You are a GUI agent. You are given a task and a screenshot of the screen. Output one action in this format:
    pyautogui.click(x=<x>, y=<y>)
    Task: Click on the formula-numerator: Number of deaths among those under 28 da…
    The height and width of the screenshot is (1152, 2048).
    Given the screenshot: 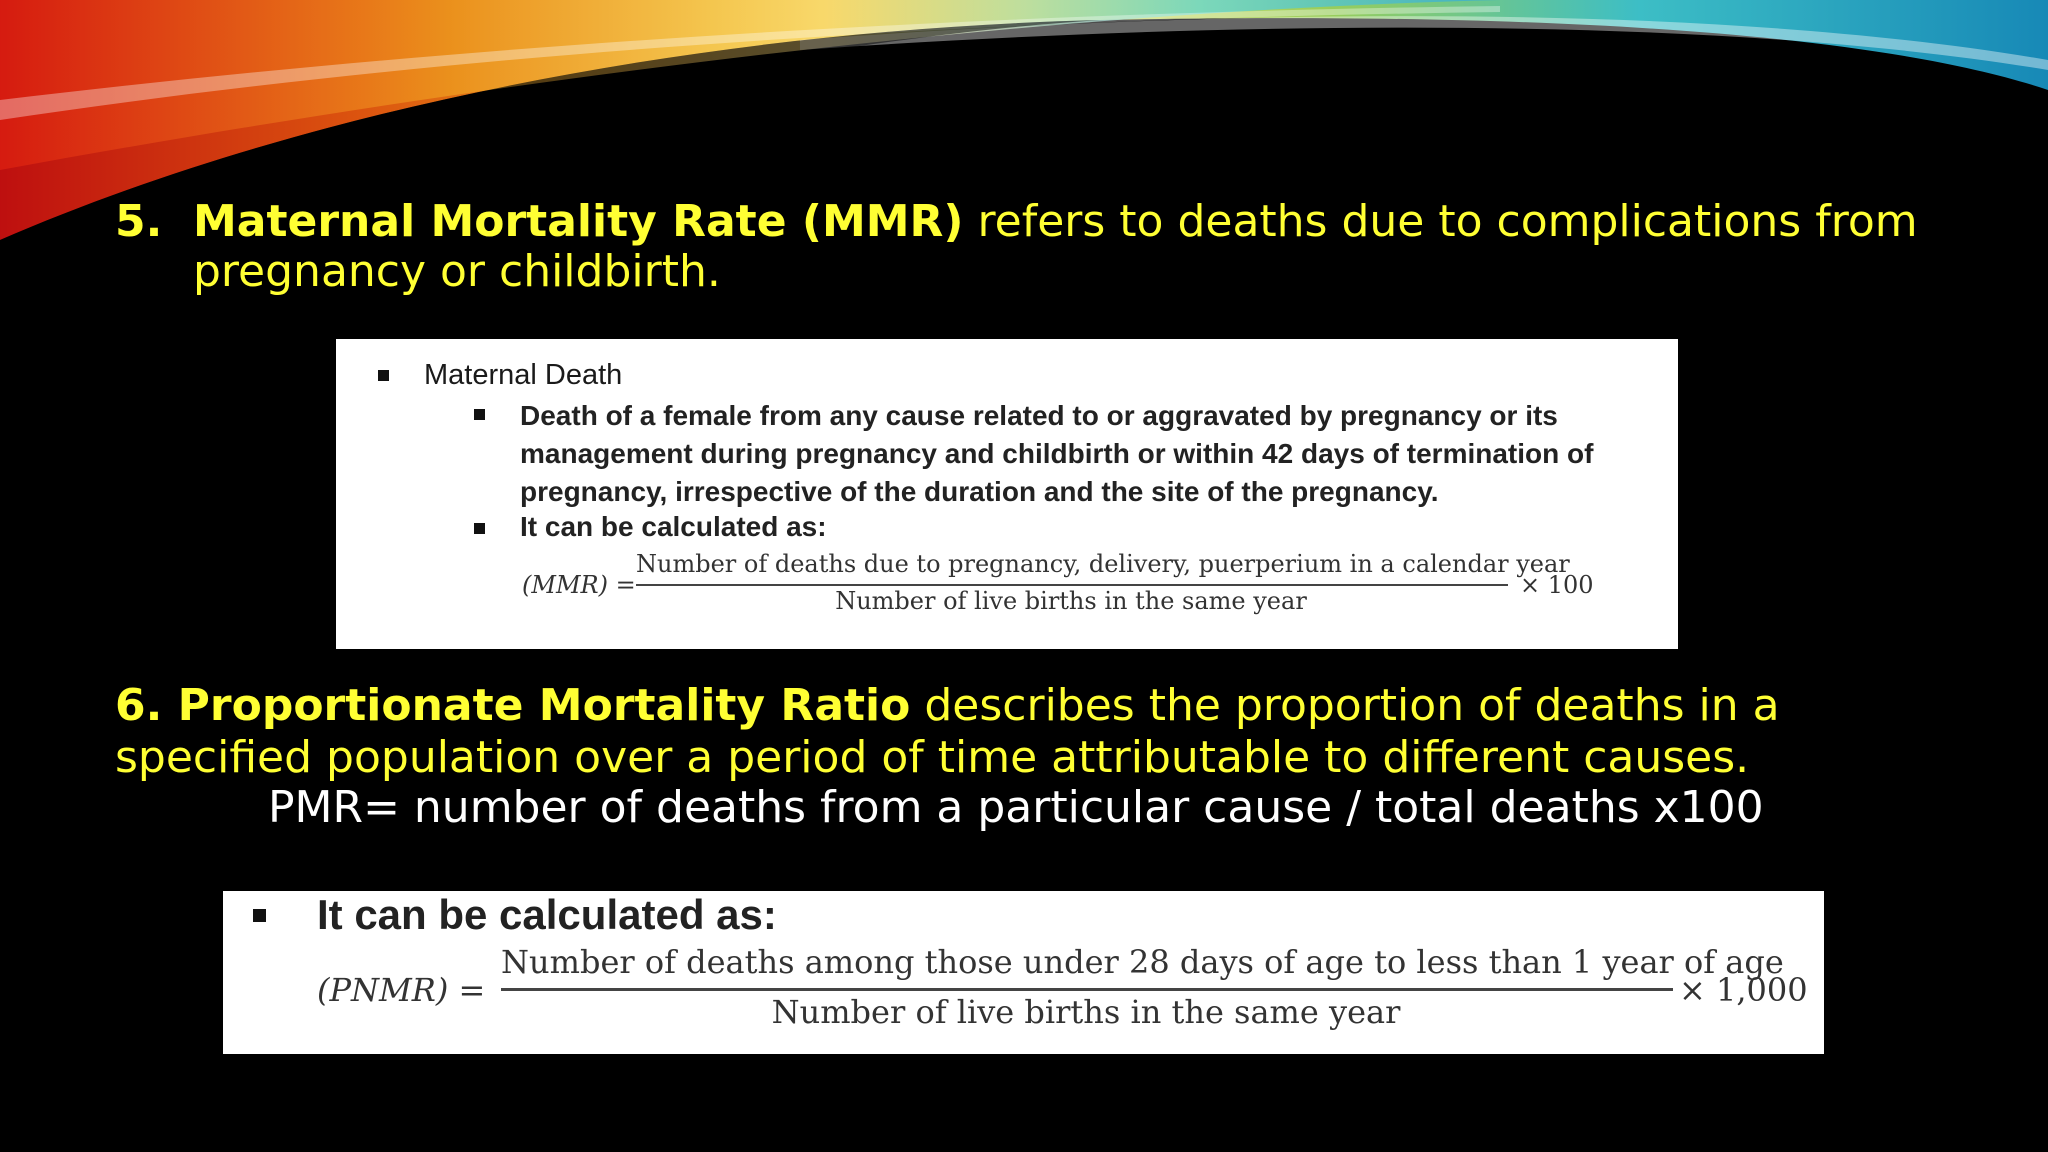 What is the action you would take?
    pyautogui.click(x=1142, y=962)
    